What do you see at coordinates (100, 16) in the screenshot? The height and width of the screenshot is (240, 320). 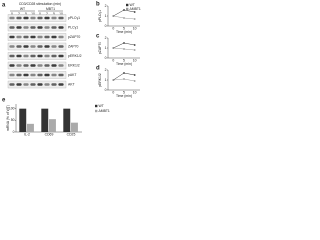 I see `y-axis-title: pPLCγ1` at bounding box center [100, 16].